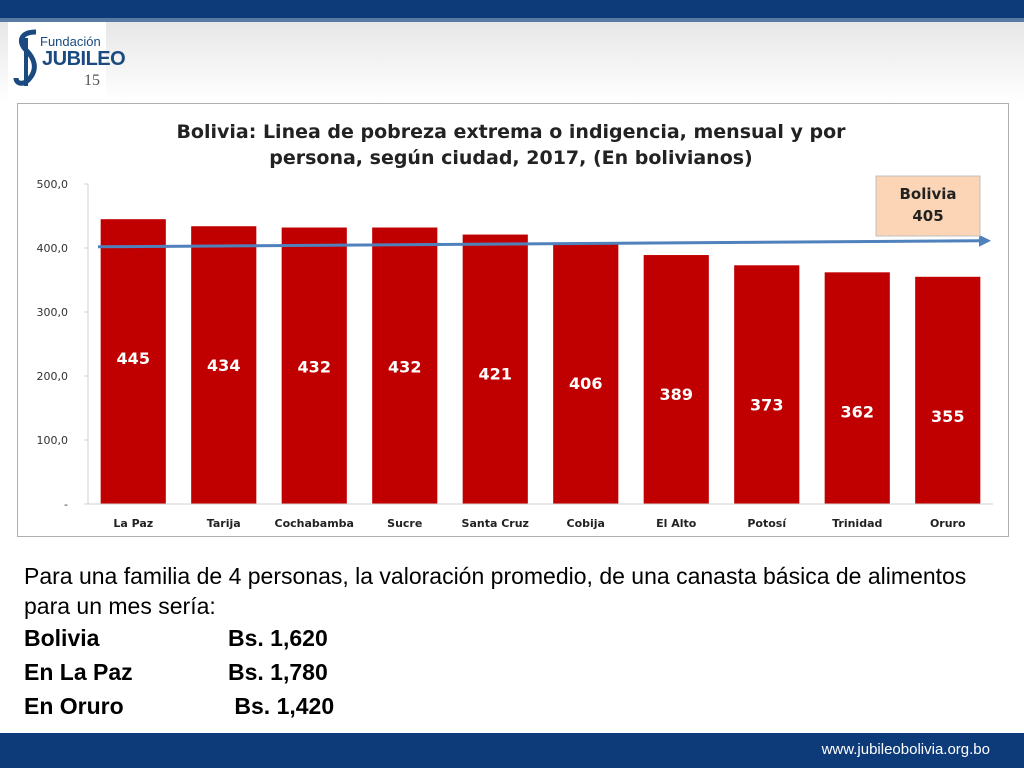 The image size is (1024, 768). What do you see at coordinates (78, 672) in the screenshot?
I see `cost-label: En La Paz` at bounding box center [78, 672].